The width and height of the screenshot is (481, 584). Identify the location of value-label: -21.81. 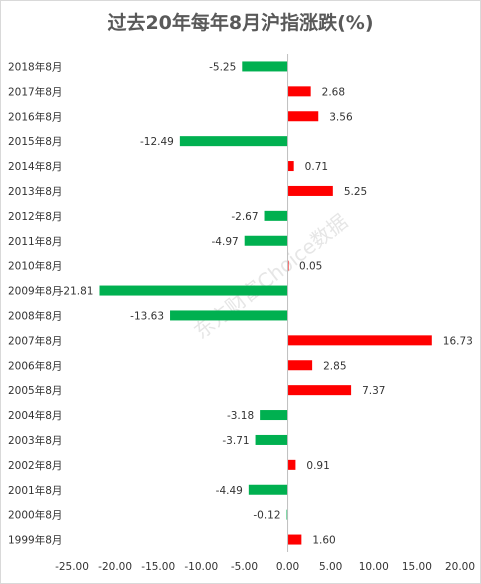
(77, 292).